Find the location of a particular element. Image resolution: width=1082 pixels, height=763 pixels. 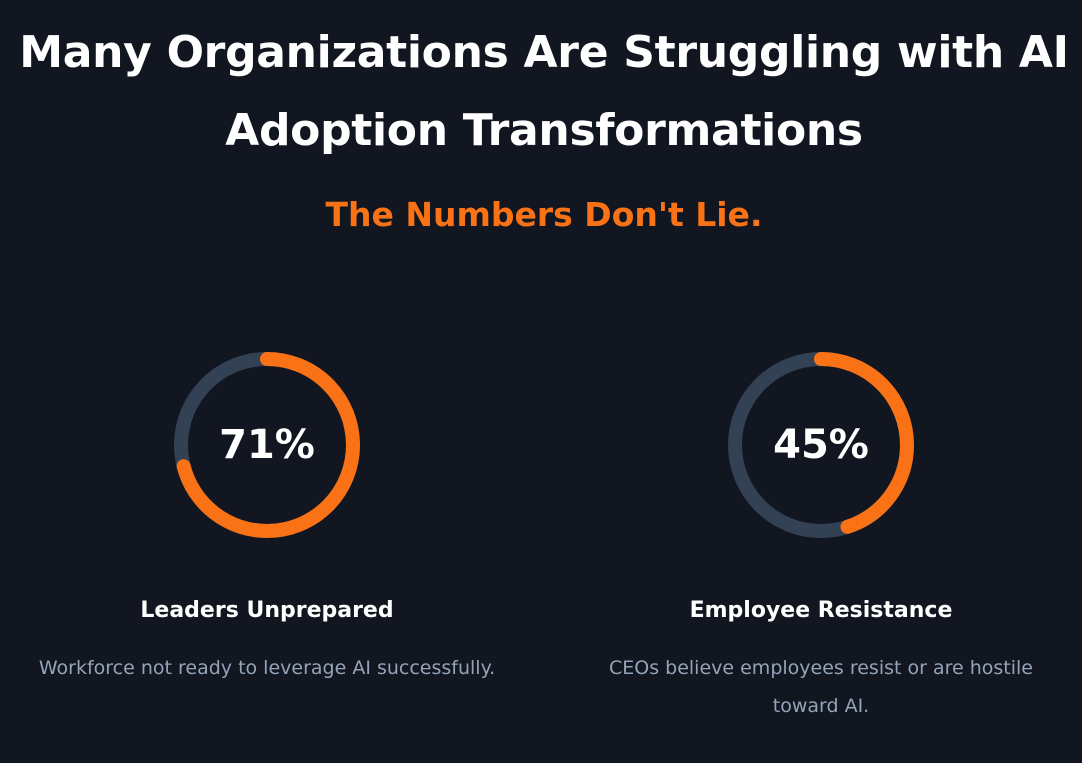

progress-ring: 71% is located at coordinates (267, 445).